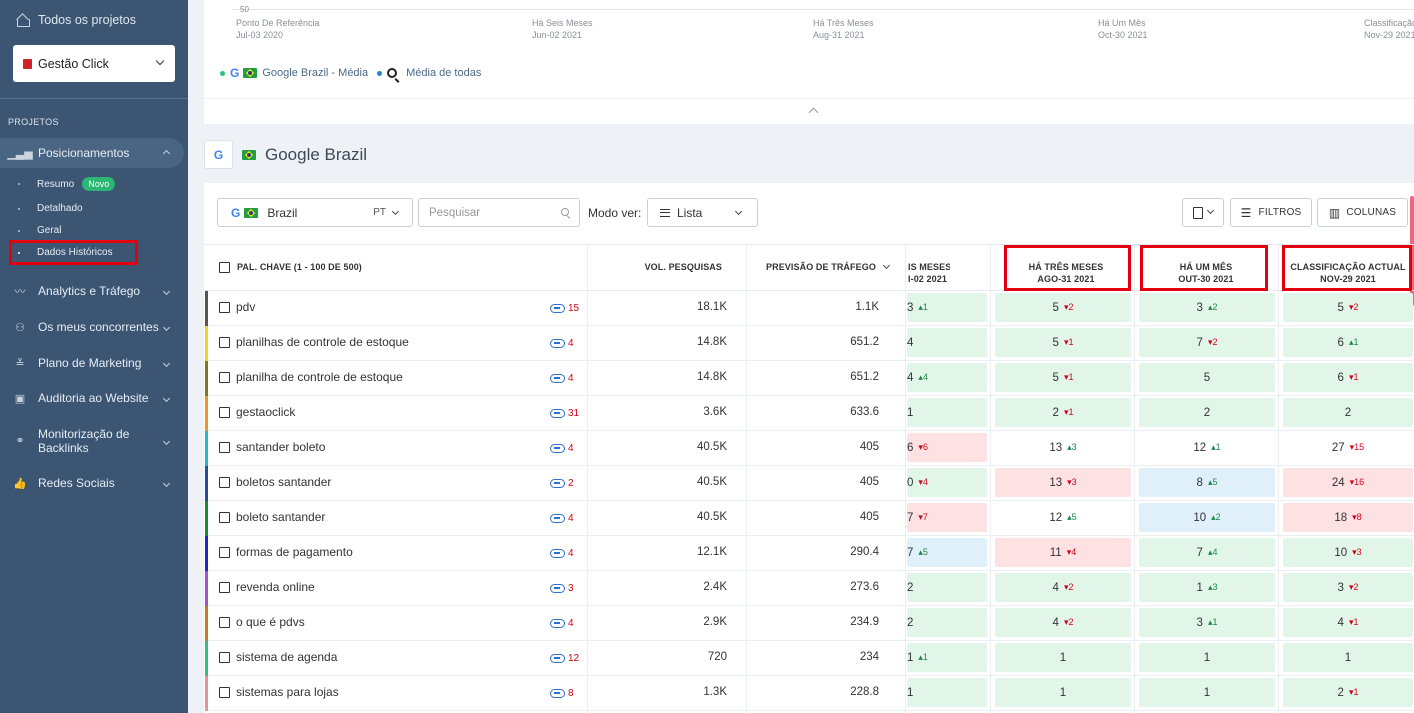 The image size is (1414, 713). Describe the element at coordinates (564, 308) in the screenshot. I see `links-indicator: 15` at that location.